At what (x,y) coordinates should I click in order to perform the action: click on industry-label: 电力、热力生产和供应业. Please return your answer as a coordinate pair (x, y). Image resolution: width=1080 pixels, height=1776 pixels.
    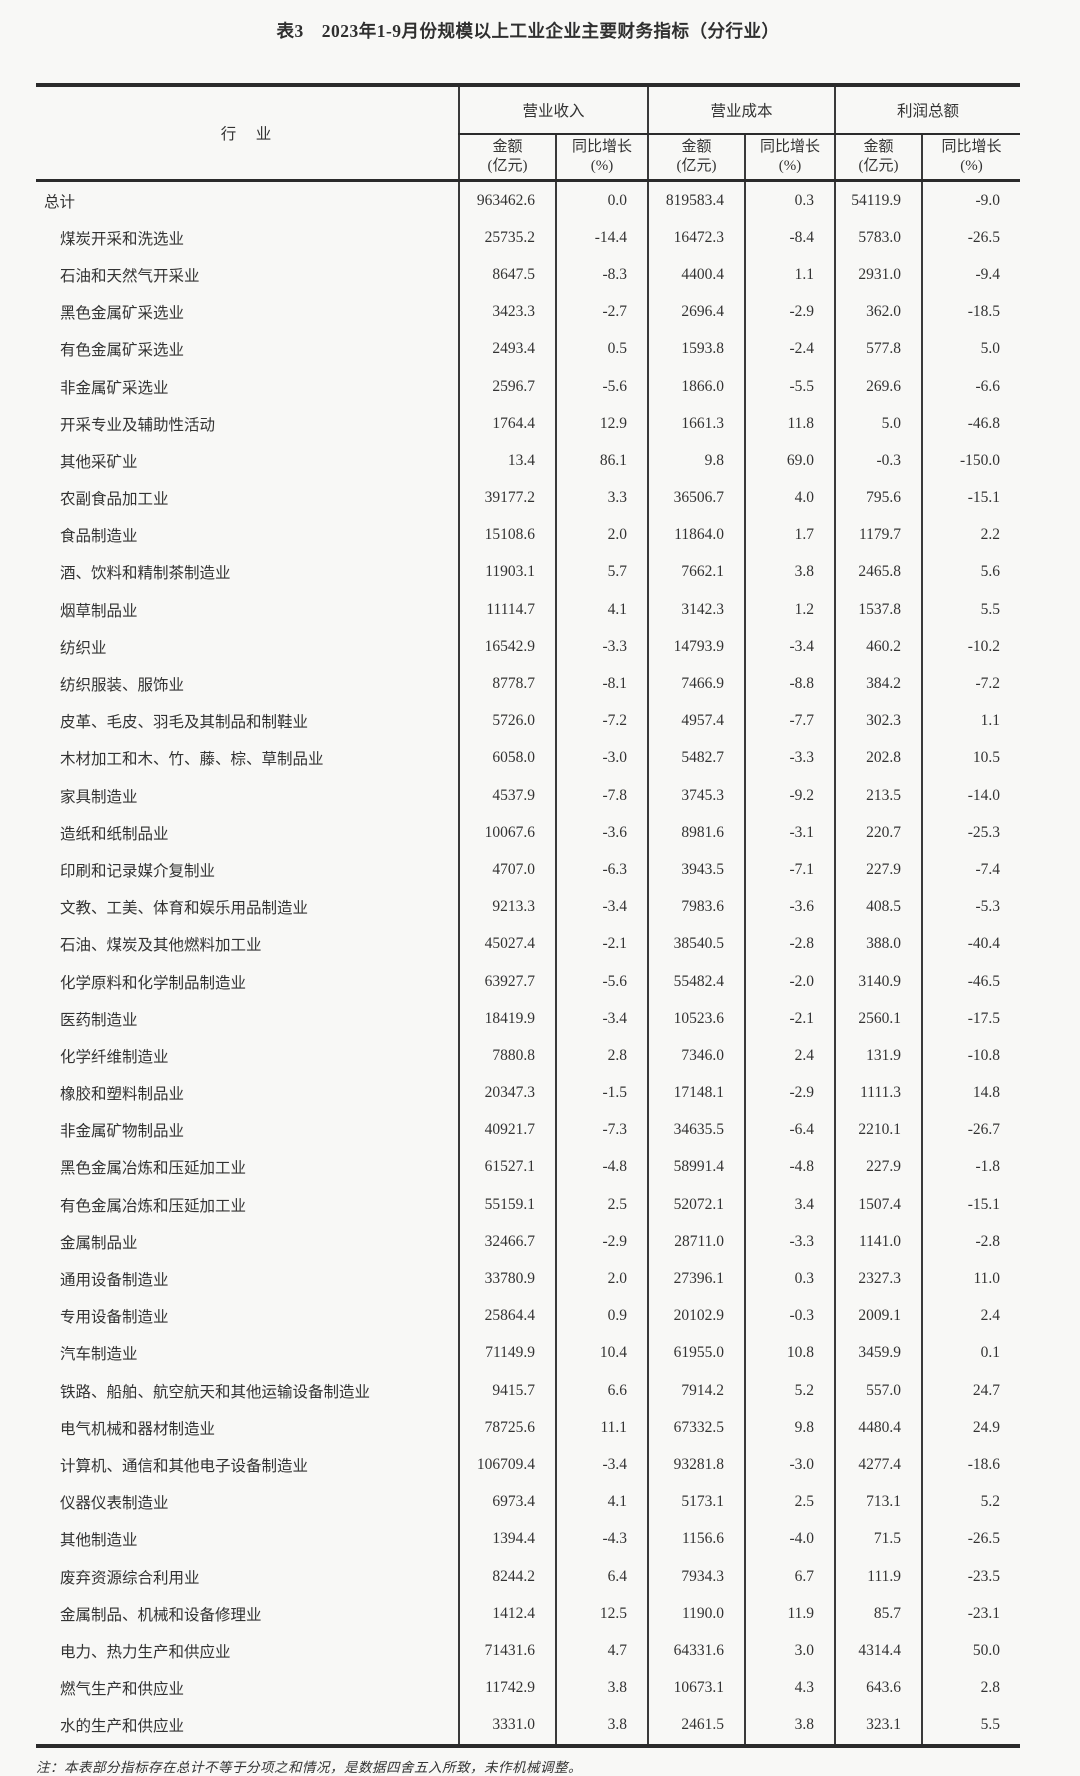
    Looking at the image, I should click on (145, 1652).